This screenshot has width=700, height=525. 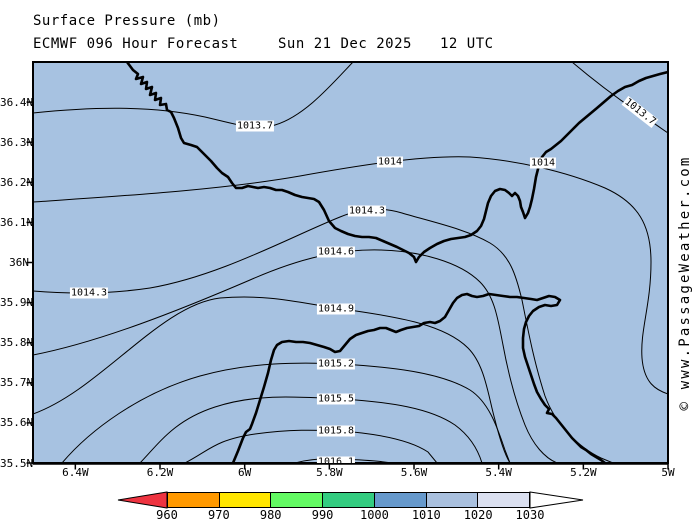 What do you see at coordinates (329, 472) in the screenshot?
I see `lon-tick-label: 5.8W` at bounding box center [329, 472].